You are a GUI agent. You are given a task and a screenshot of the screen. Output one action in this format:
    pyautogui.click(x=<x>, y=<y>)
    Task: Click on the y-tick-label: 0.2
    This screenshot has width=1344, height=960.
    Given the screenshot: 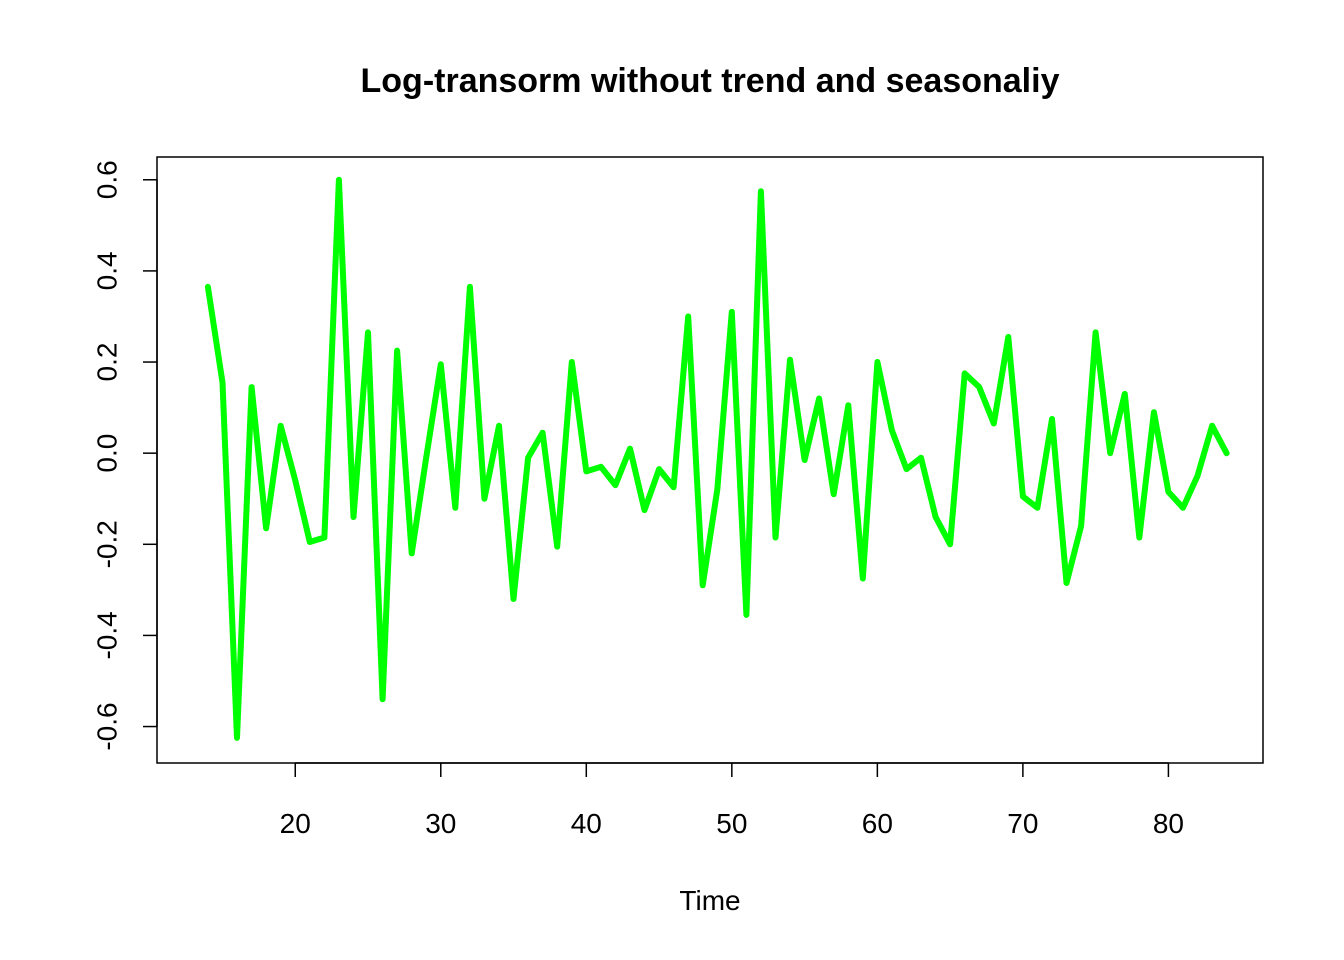 What is the action you would take?
    pyautogui.click(x=106, y=362)
    